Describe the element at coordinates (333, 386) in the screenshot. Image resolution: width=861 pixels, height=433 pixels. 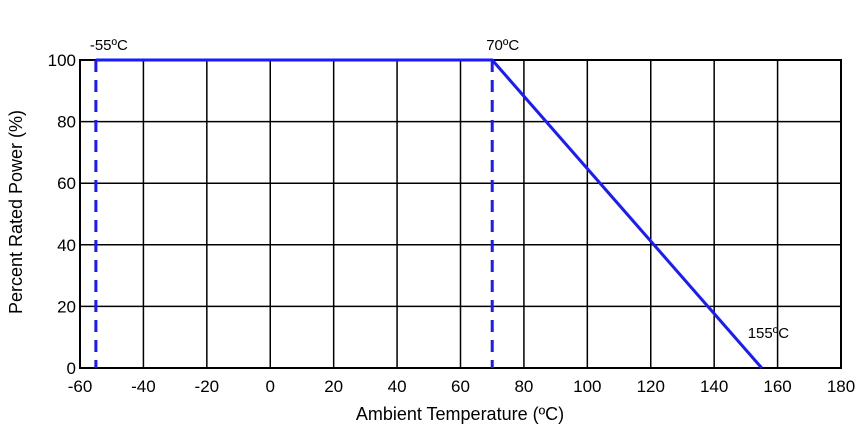
I see `x-tick-label: 20` at that location.